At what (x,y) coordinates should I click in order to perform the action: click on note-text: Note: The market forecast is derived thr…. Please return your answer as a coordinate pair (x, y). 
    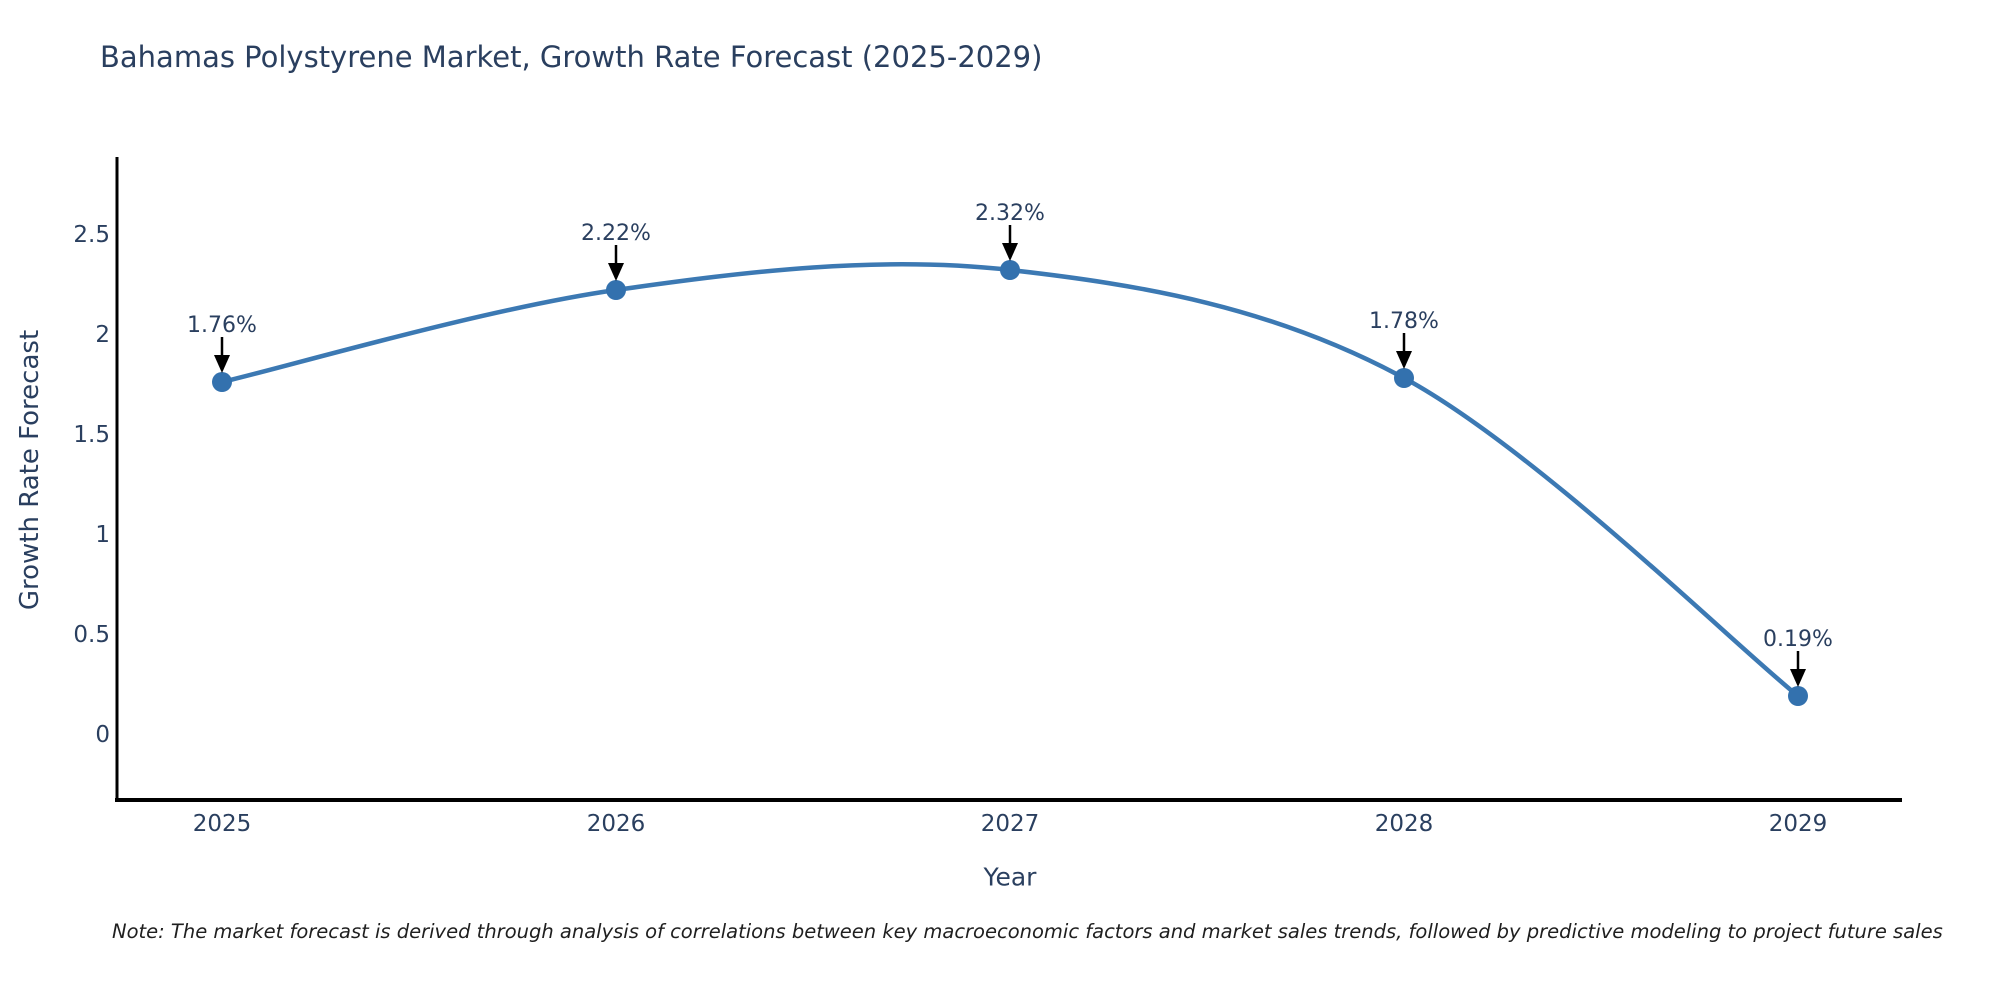
    Looking at the image, I should click on (1027, 931).